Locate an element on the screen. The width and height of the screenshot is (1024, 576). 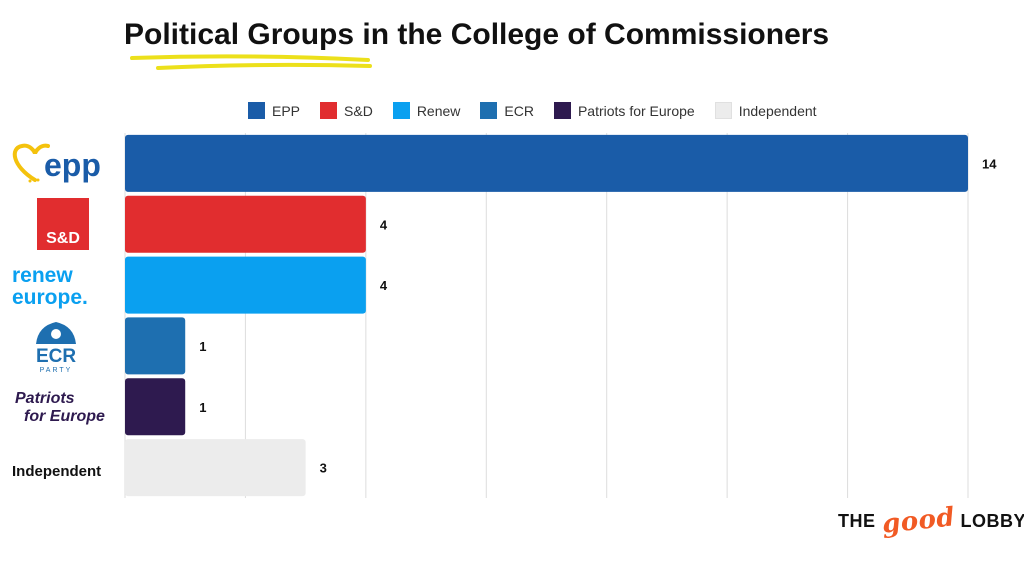
ecr-logo-subtext: PARTY is located at coordinates (56, 370).